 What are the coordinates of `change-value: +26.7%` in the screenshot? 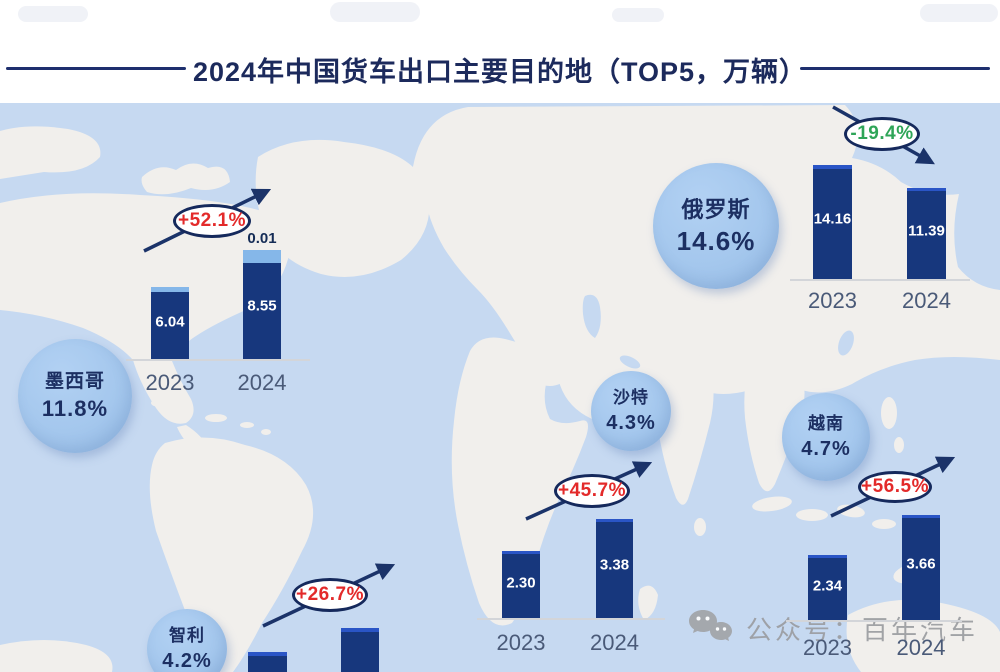 It's located at (330, 594).